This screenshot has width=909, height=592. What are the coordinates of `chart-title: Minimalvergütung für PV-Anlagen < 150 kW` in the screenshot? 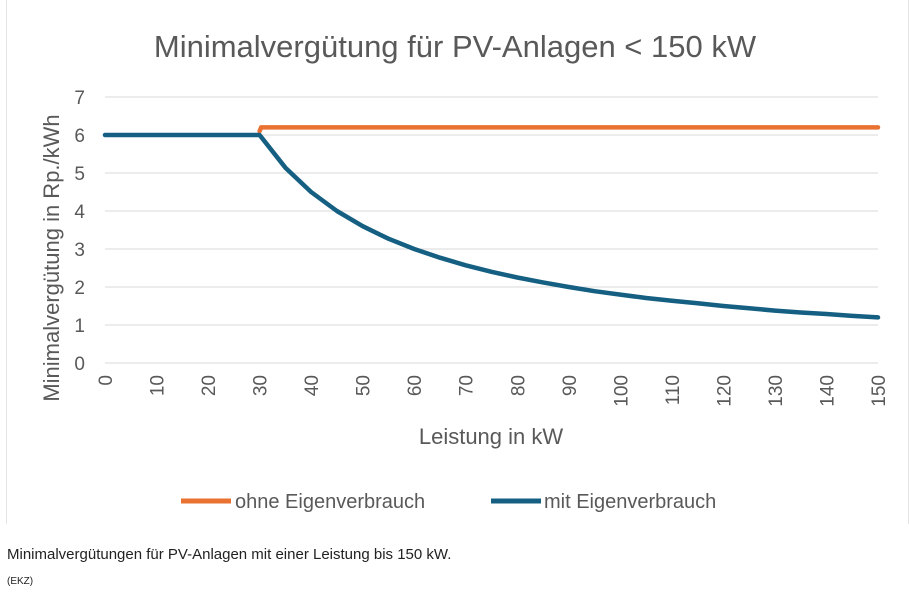 It's located at (455, 46).